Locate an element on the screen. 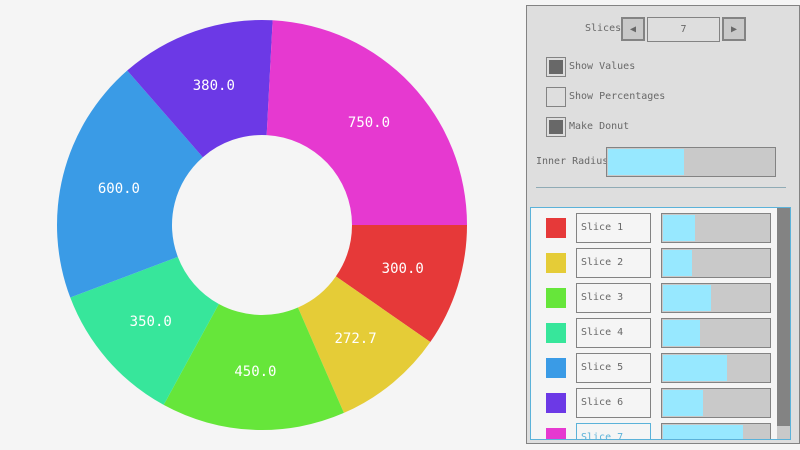 Image resolution: width=800 pixels, height=450 pixels. slice-value-label: 300.0 is located at coordinates (402, 269).